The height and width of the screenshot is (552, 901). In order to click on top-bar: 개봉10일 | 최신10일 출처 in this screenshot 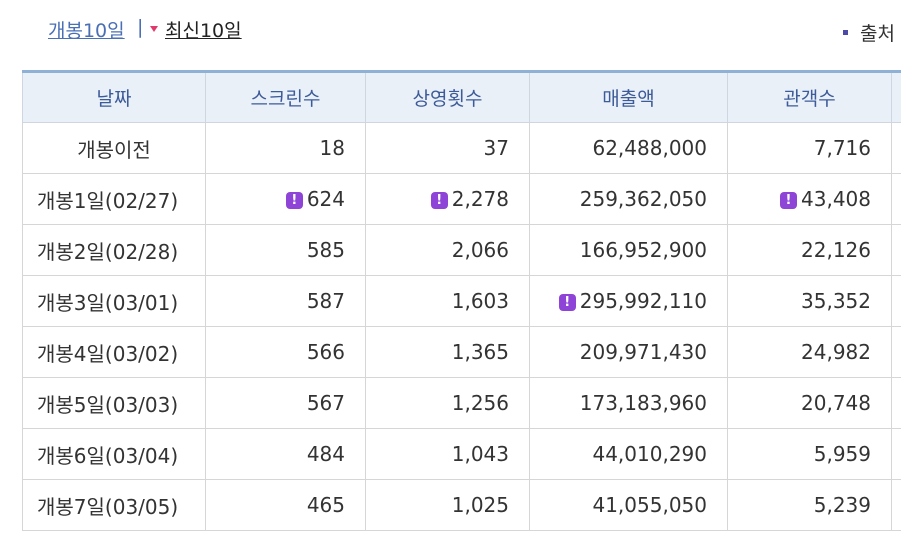, I will do `click(450, 30)`.